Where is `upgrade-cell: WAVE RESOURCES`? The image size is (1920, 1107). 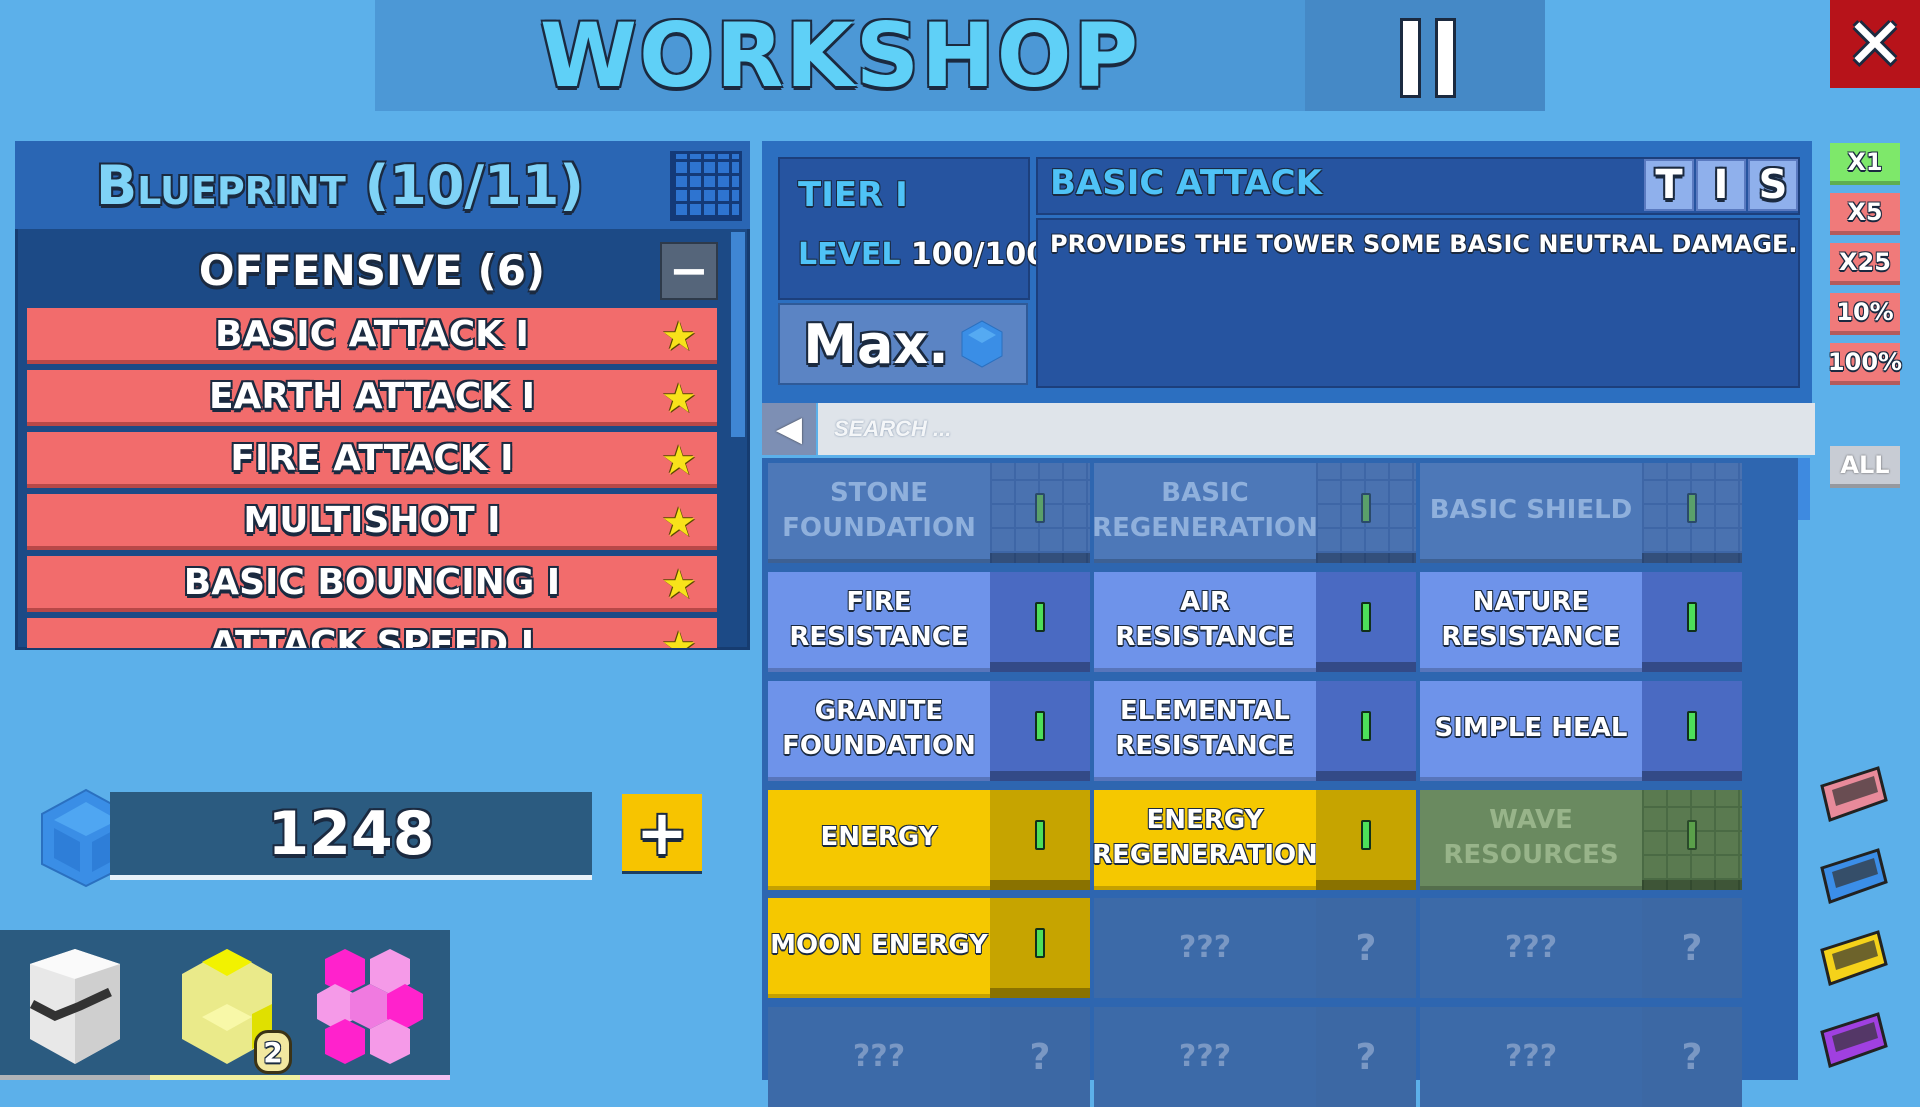 upgrade-cell: WAVE RESOURCES is located at coordinates (1581, 840).